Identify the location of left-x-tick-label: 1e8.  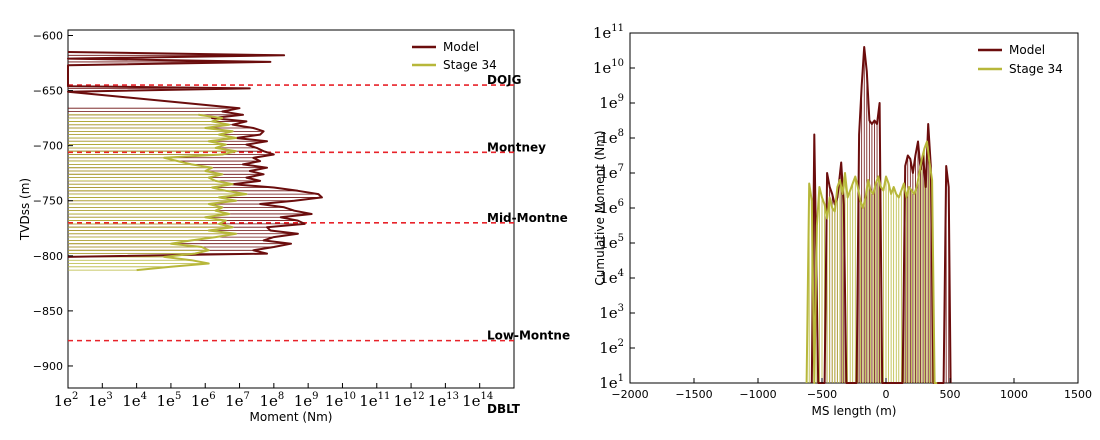
(271, 400).